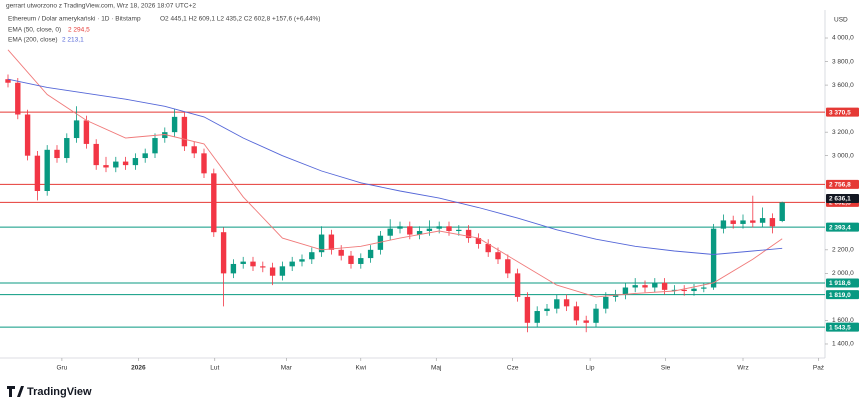  Describe the element at coordinates (34, 30) in the screenshot. I see `ema50-label: EMA (50, close, 0)` at that location.